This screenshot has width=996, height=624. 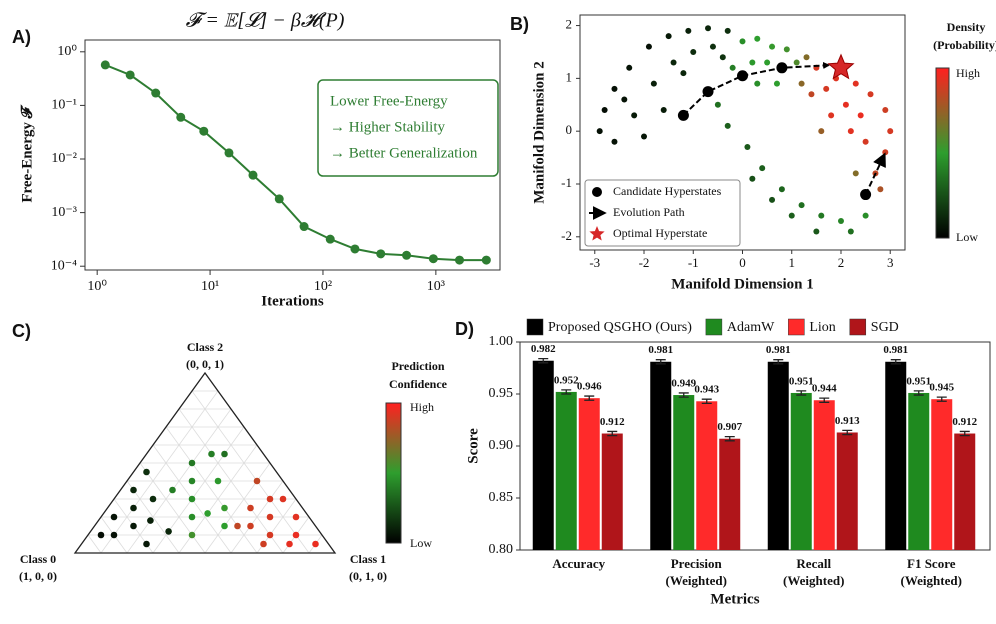 What do you see at coordinates (387, 127) in the screenshot?
I see `annotation: → Higher Stability` at bounding box center [387, 127].